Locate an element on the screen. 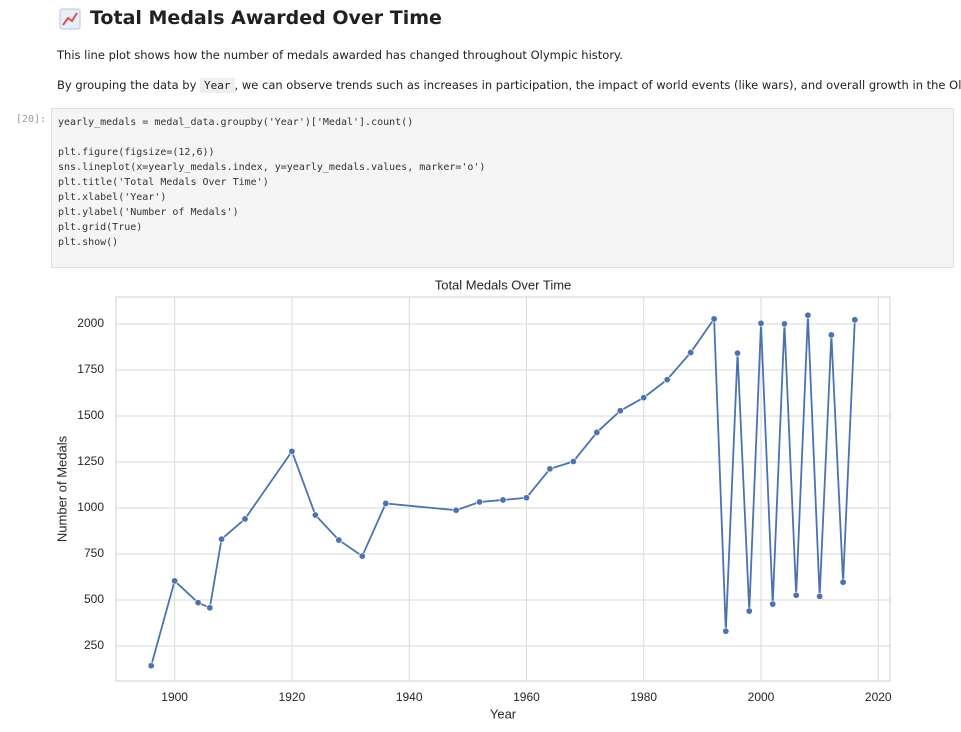  y-tick-label: 500 is located at coordinates (94, 599).